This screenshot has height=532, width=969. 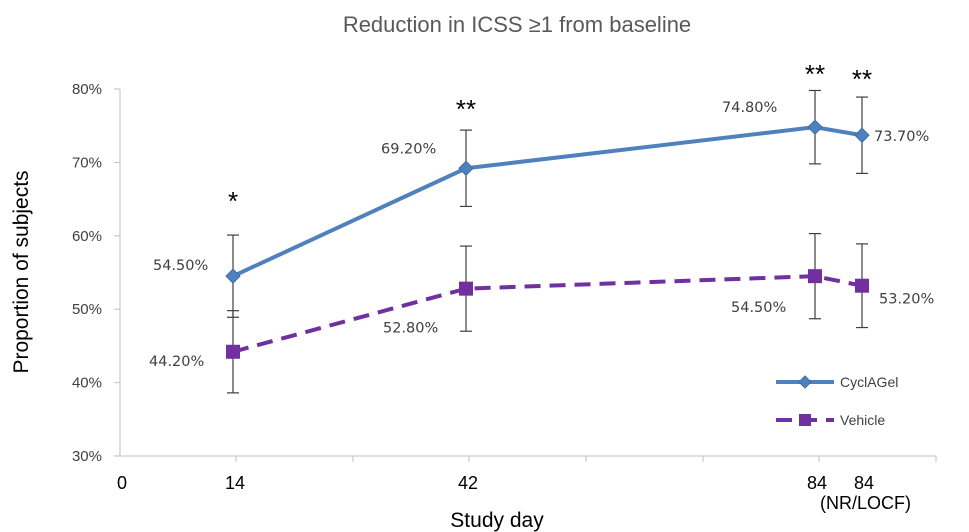 What do you see at coordinates (517, 24) in the screenshot?
I see `chart-title: Reduction in ICSS ≥1 from baseline` at bounding box center [517, 24].